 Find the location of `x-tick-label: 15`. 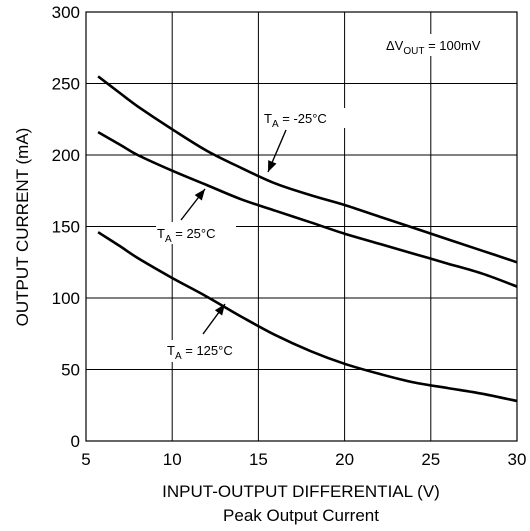

x-tick-label: 15 is located at coordinates (258, 459).